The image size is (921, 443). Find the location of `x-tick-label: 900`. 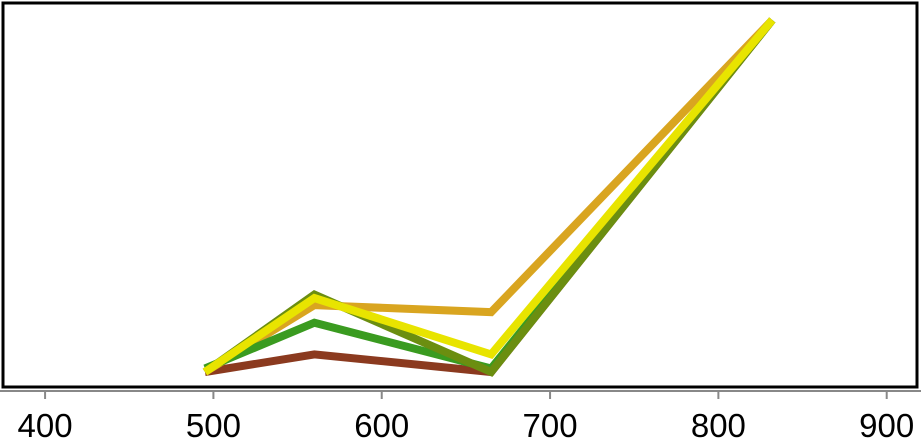

x-tick-label: 900 is located at coordinates (886, 425).